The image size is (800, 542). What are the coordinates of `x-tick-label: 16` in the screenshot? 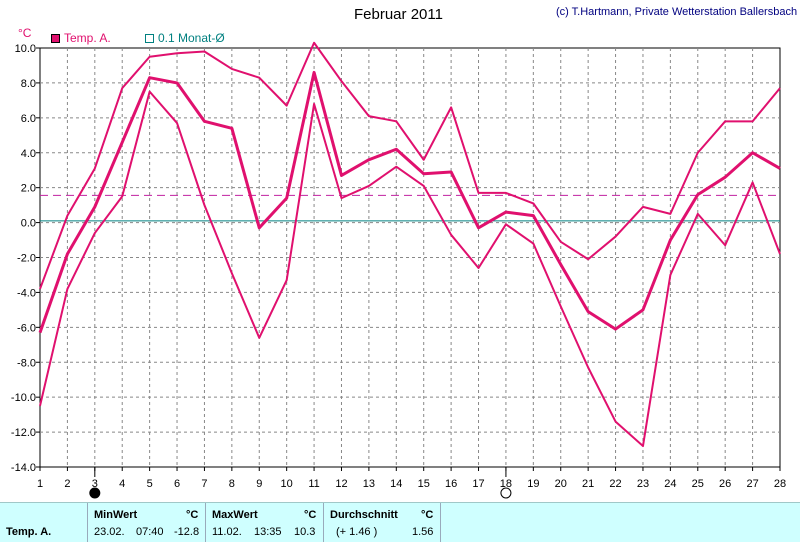 It's located at (451, 484).